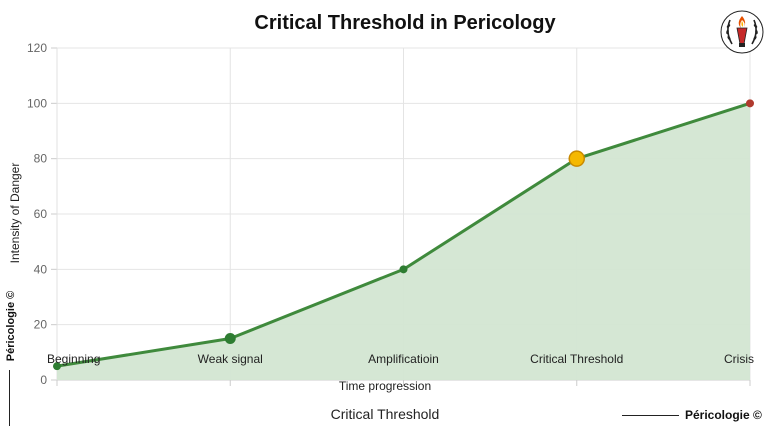 The image size is (768, 431). Describe the element at coordinates (11, 326) in the screenshot. I see `brand-left: Péricologie ©` at that location.